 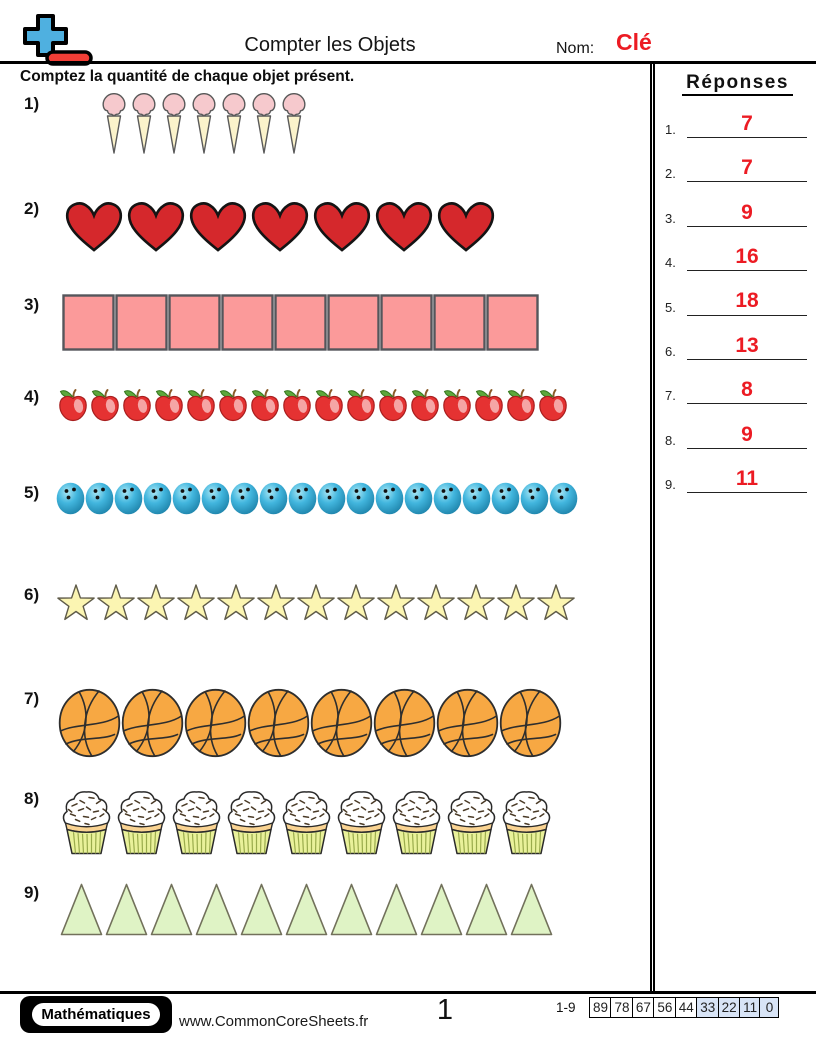 I want to click on website-link: www.CommonCoreSheets.fr, so click(x=274, y=1021).